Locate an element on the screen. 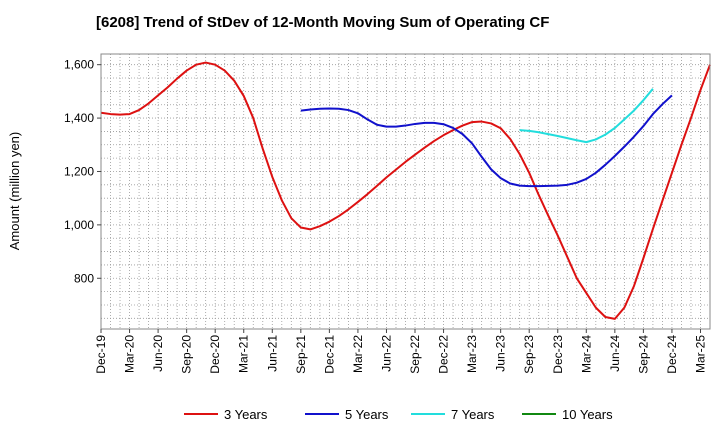 This screenshot has width=720, height=440. x-tick-label: Mar-22 is located at coordinates (358, 354).